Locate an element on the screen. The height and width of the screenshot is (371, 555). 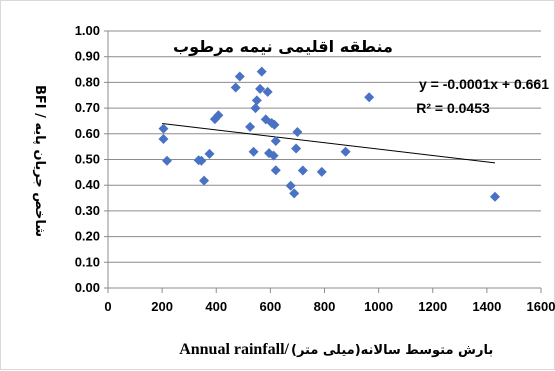
y-tick-label: 0.40 is located at coordinates (87, 184).